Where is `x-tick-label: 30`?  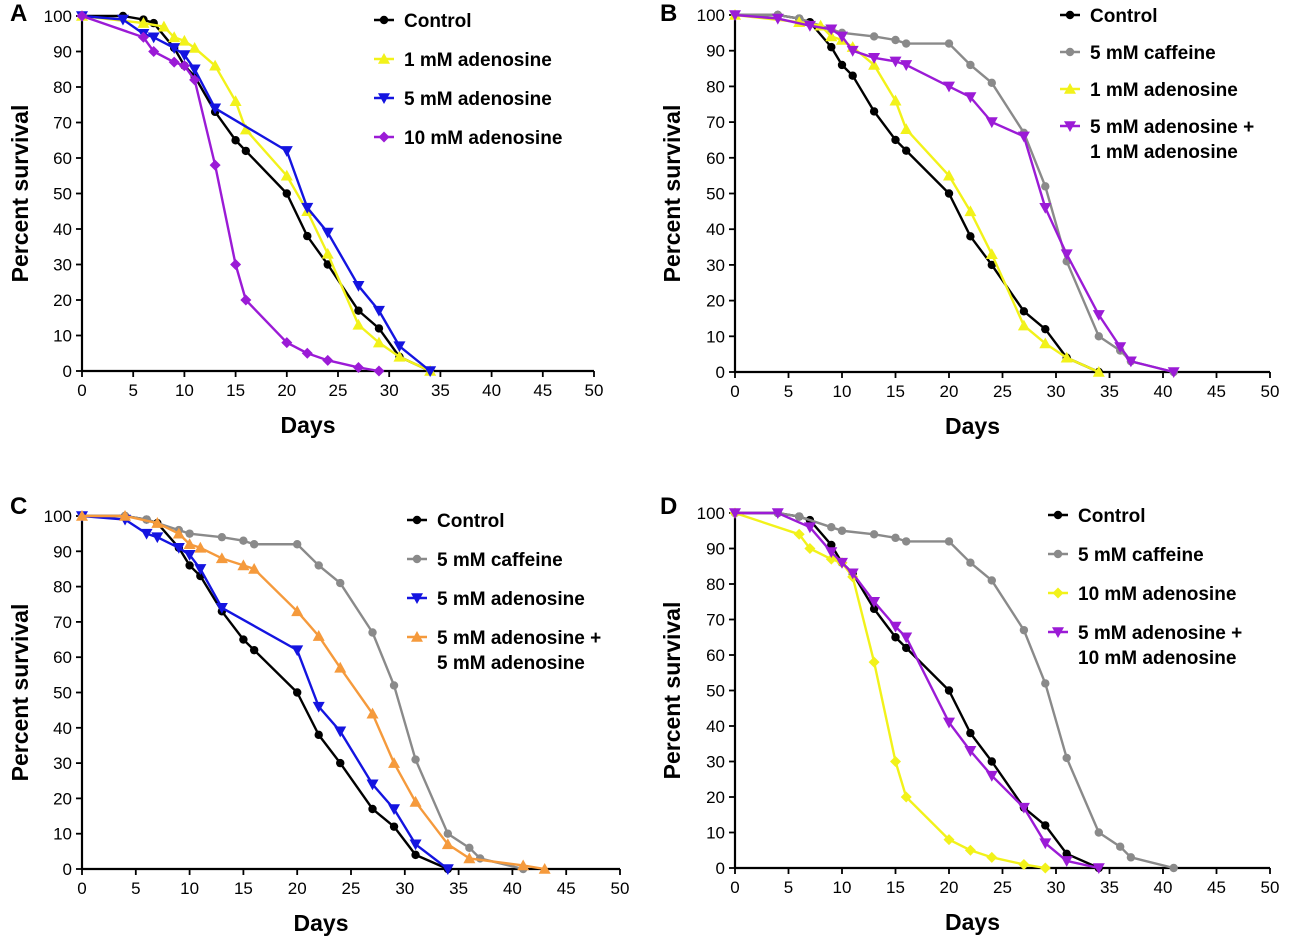
x-tick-label: 30 is located at coordinates (389, 390).